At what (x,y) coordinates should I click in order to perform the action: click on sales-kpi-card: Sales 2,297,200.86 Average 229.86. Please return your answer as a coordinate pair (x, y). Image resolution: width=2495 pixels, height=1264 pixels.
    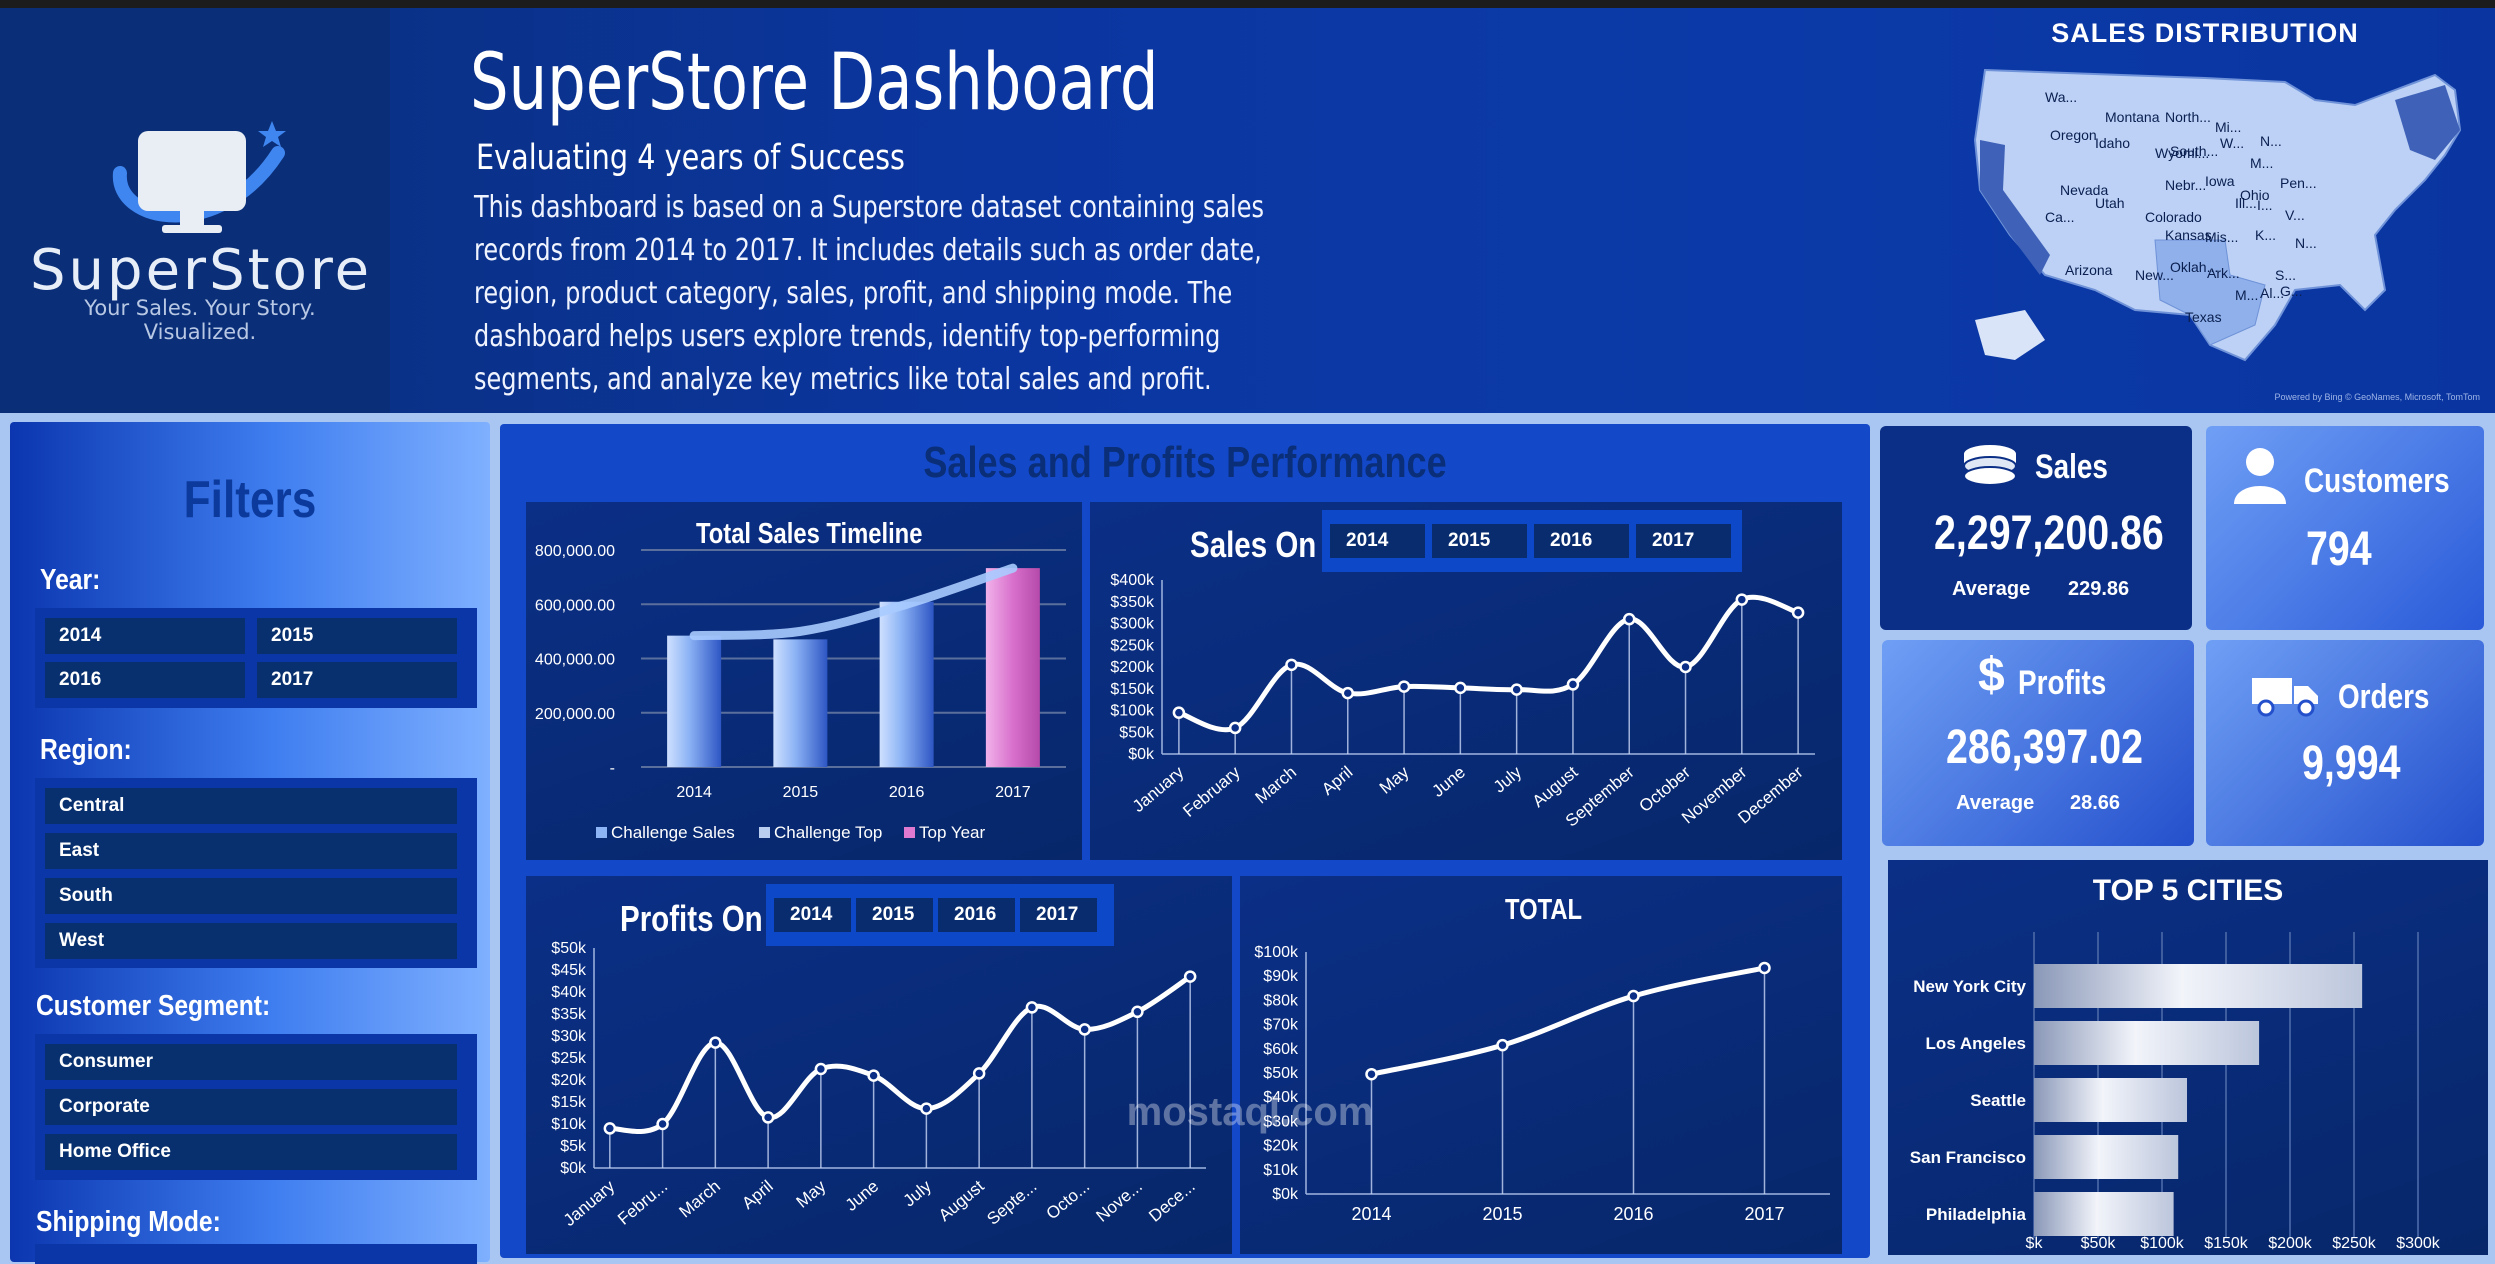
    Looking at the image, I should click on (2036, 528).